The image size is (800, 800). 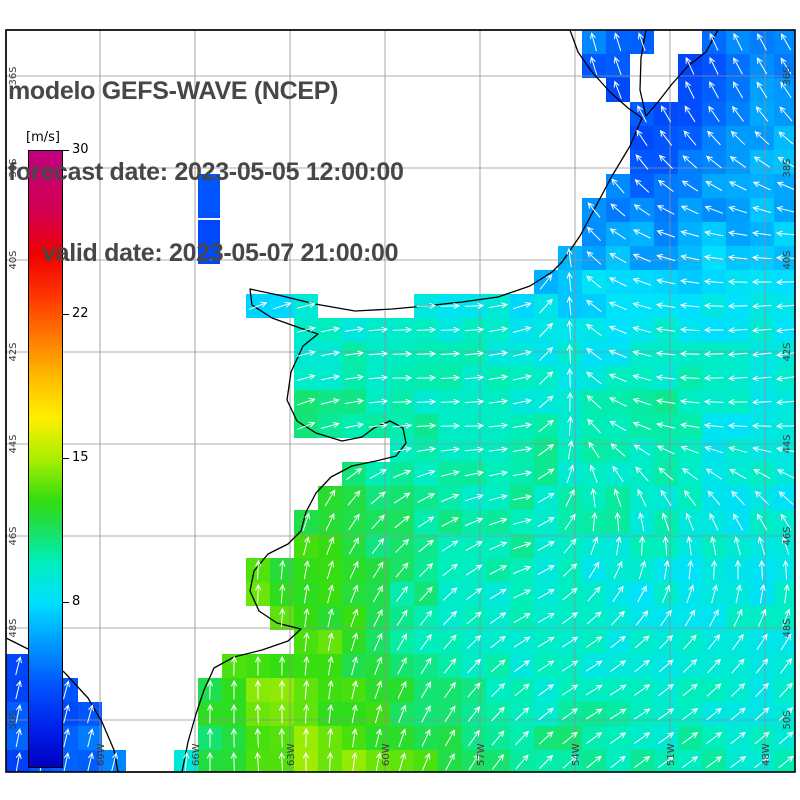 I want to click on lon-label: 60W, so click(x=386, y=754).